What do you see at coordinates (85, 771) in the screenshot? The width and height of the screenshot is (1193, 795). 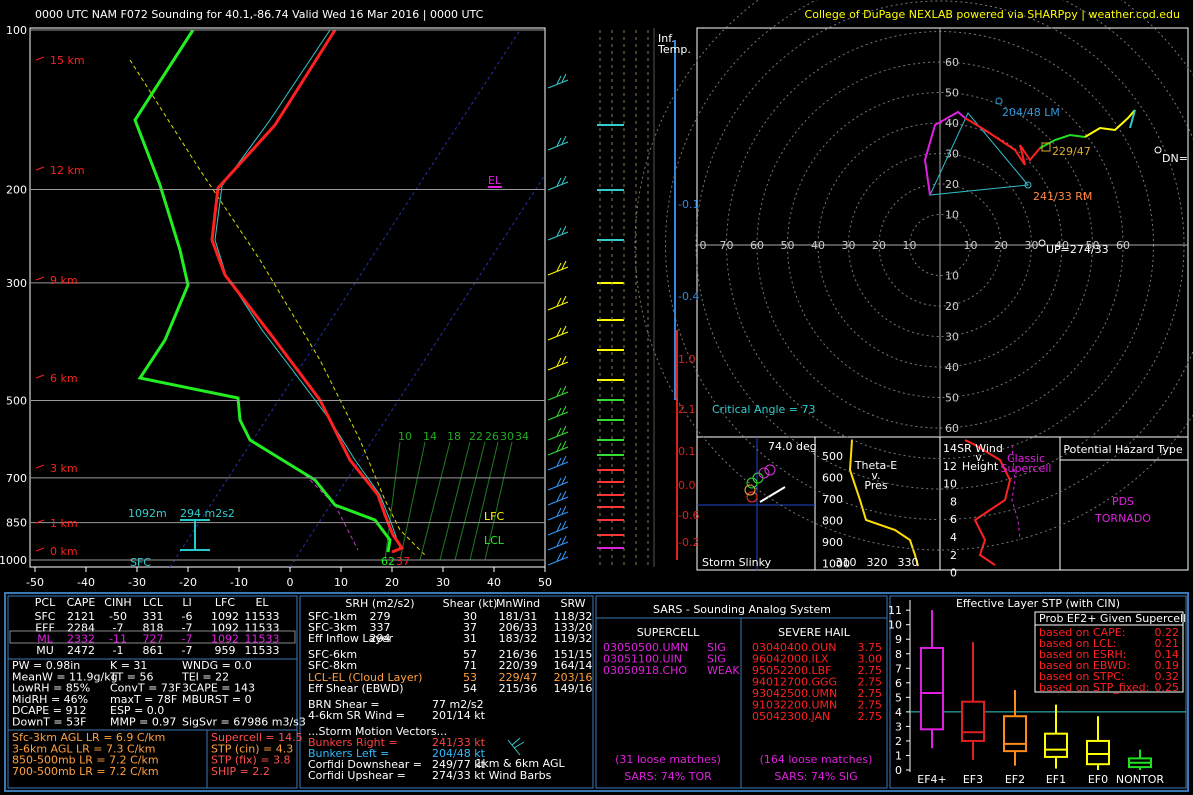 I see `lapse-rate: 700-500mb LR = 7.2 C/km` at bounding box center [85, 771].